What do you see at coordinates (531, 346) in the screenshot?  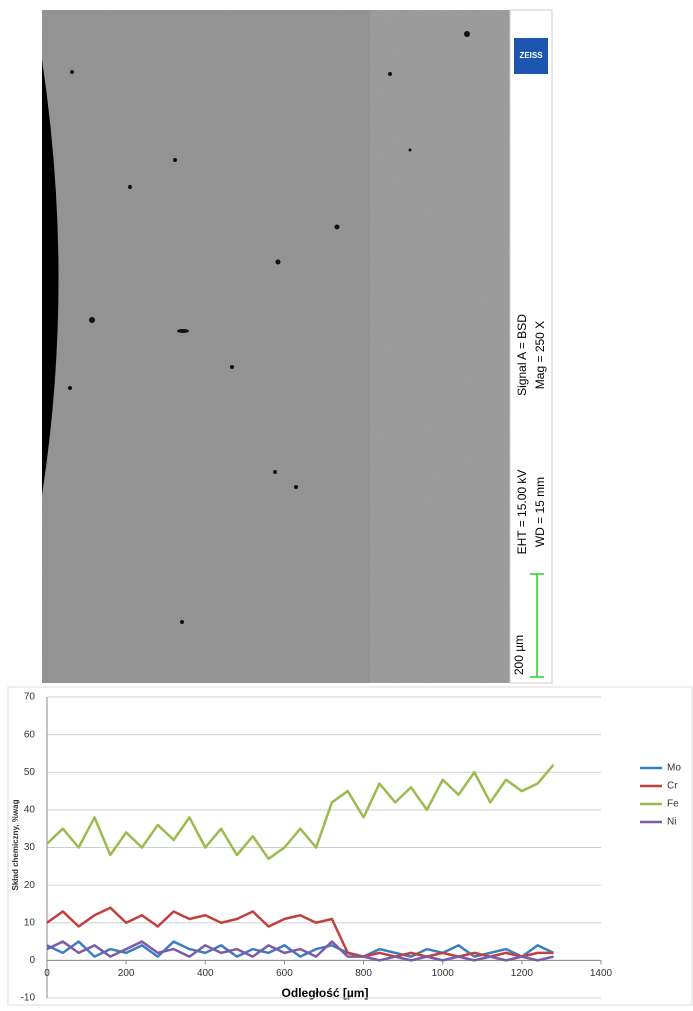 I see `info-panel` at bounding box center [531, 346].